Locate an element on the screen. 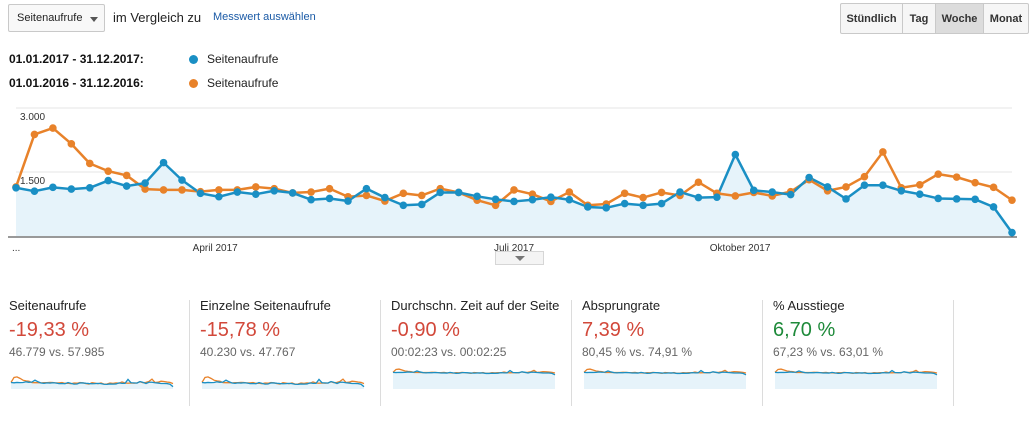  chart-collapse-toggle is located at coordinates (519, 258).